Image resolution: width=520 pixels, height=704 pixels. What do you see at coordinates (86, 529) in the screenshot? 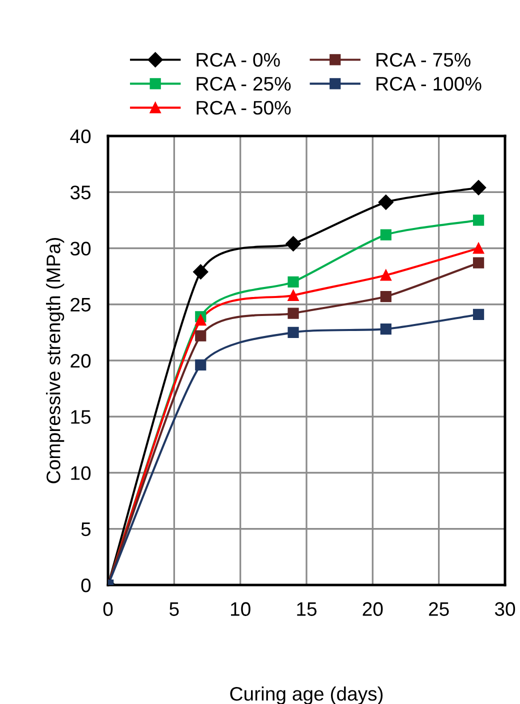
I see `y-tick-label: 5` at bounding box center [86, 529].